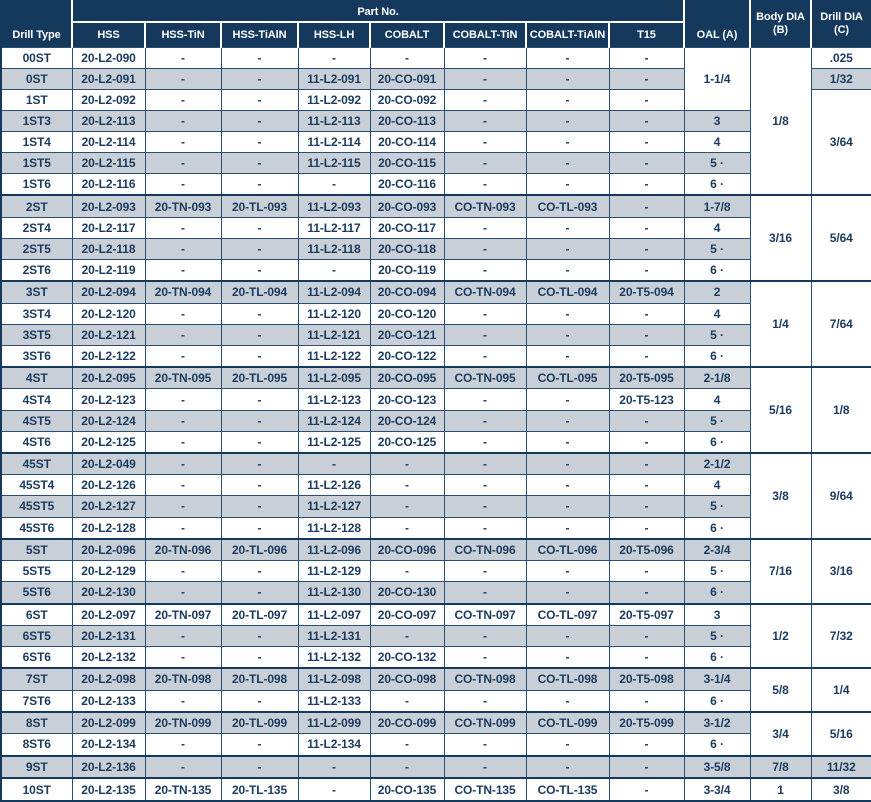 The image size is (871, 802). I want to click on part-cell: 20-T5-099, so click(646, 722).